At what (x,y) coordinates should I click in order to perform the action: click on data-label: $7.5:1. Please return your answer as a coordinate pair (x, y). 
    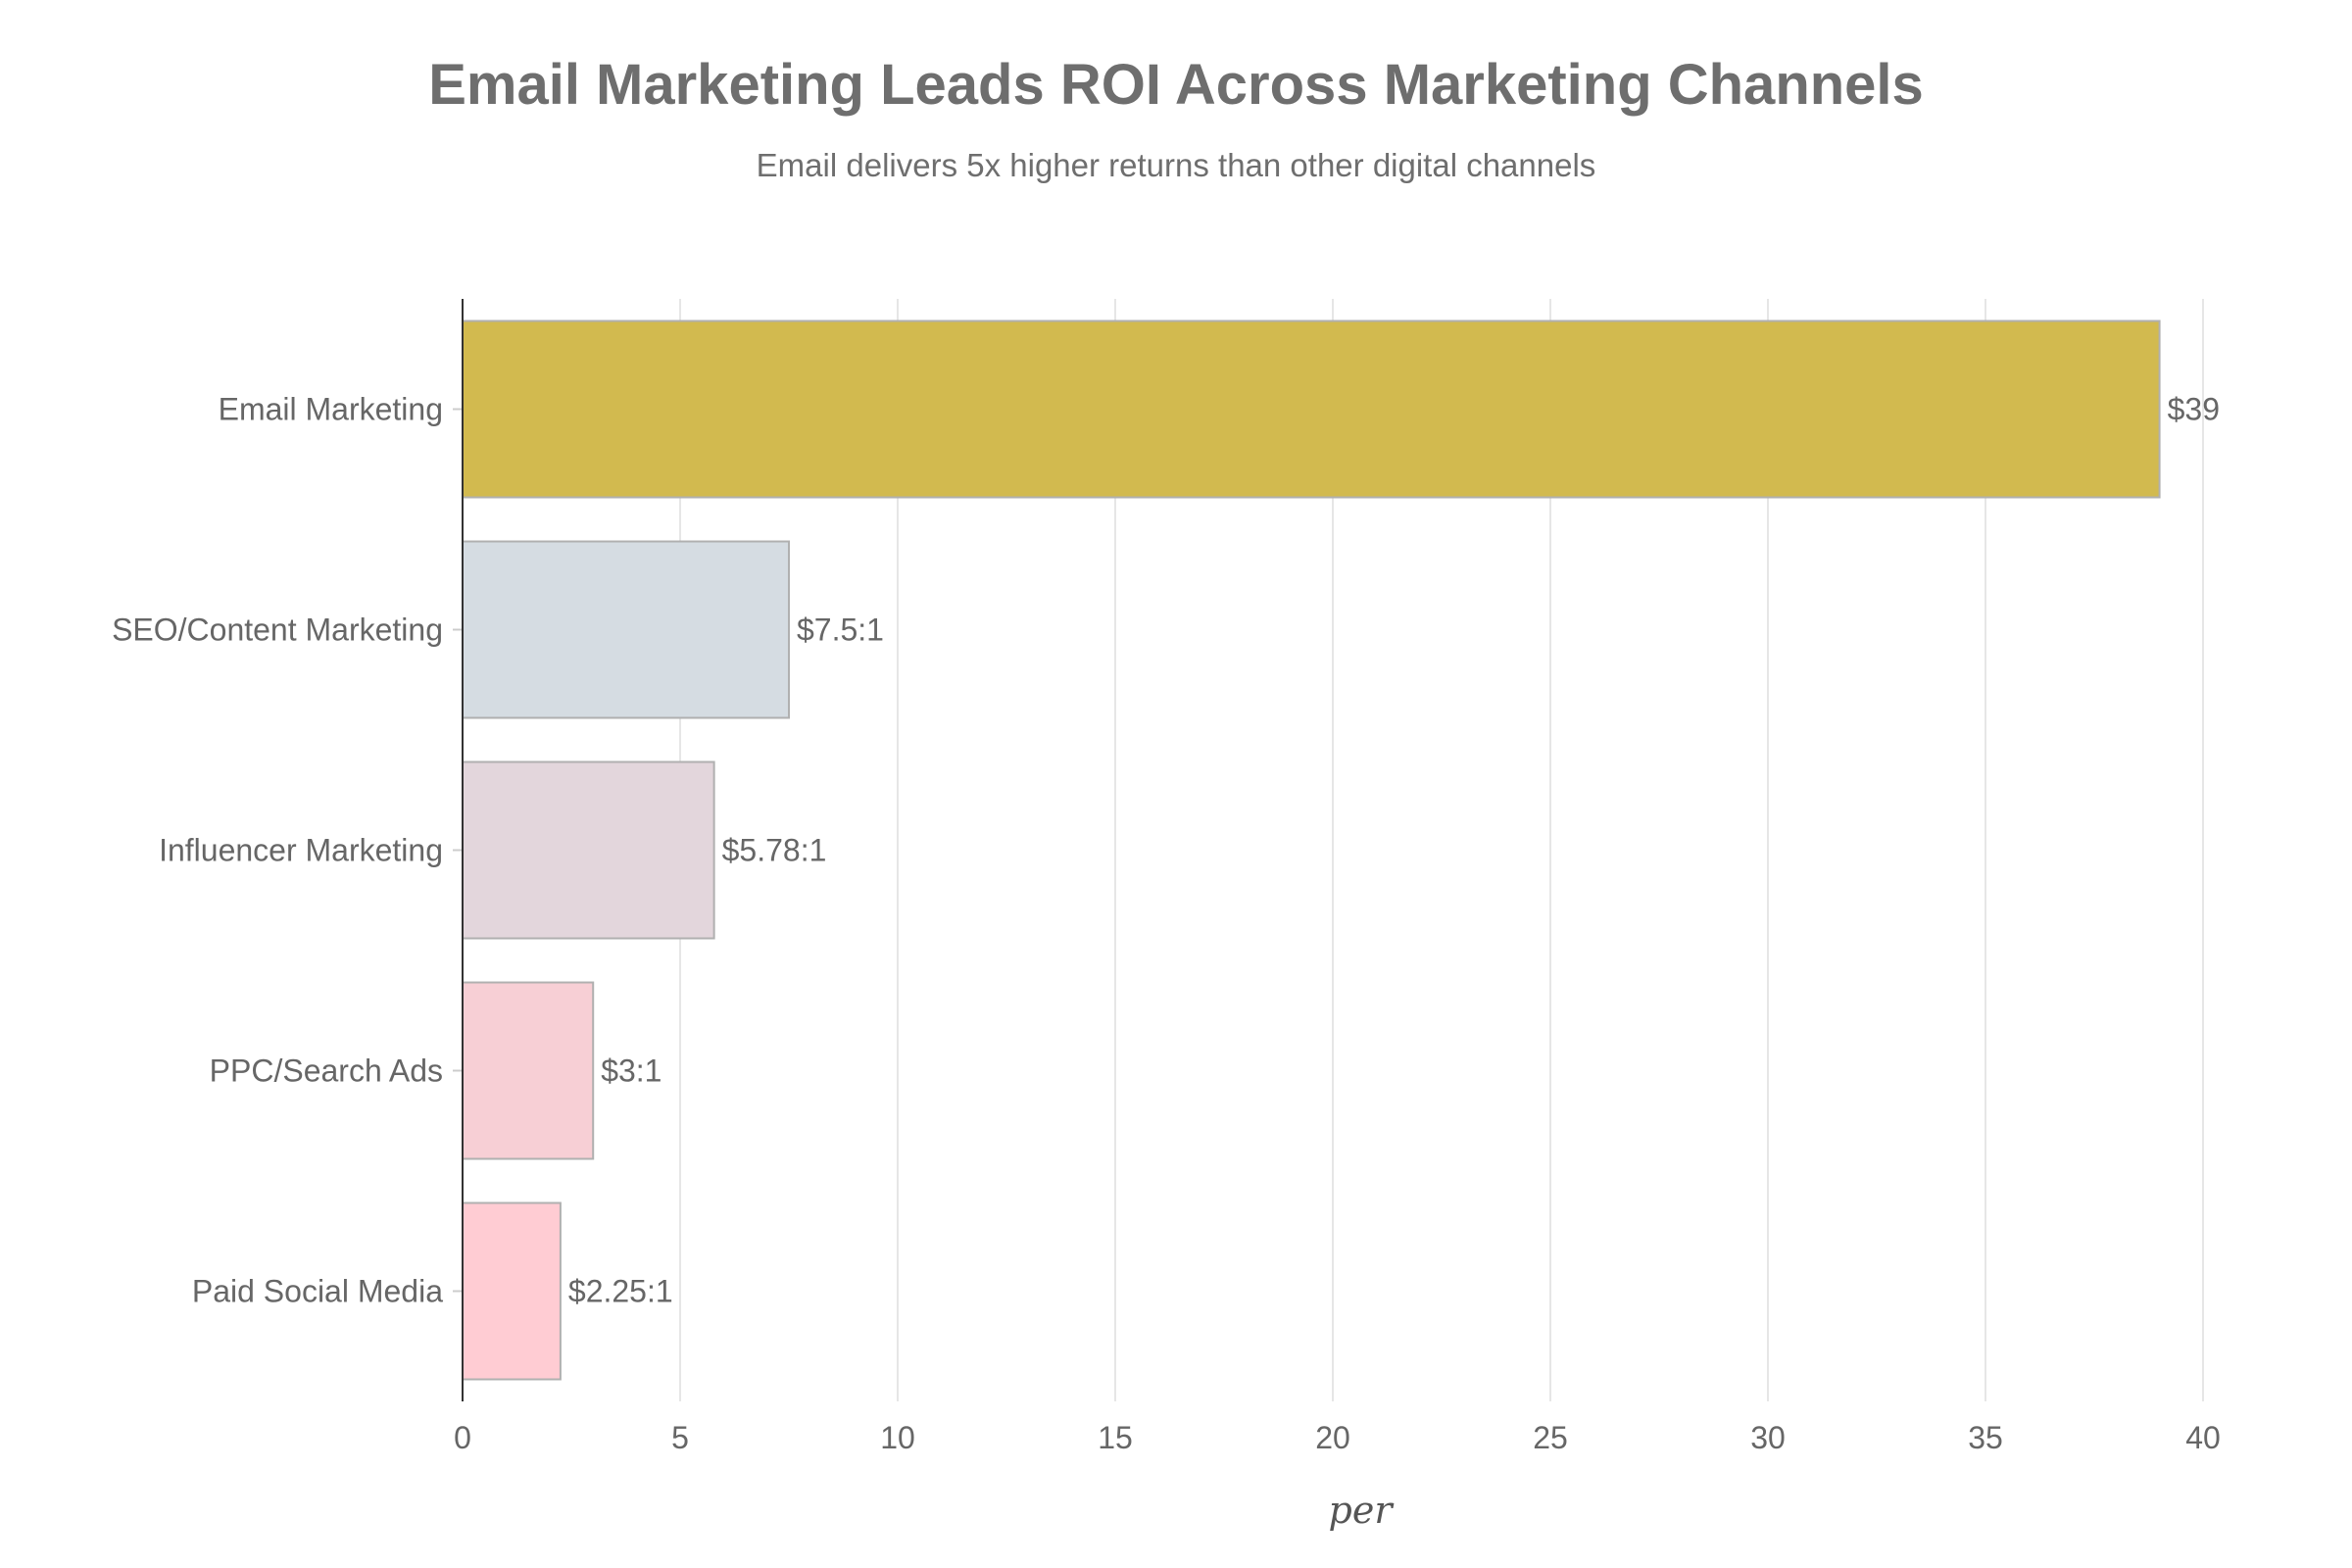
    Looking at the image, I should click on (840, 630).